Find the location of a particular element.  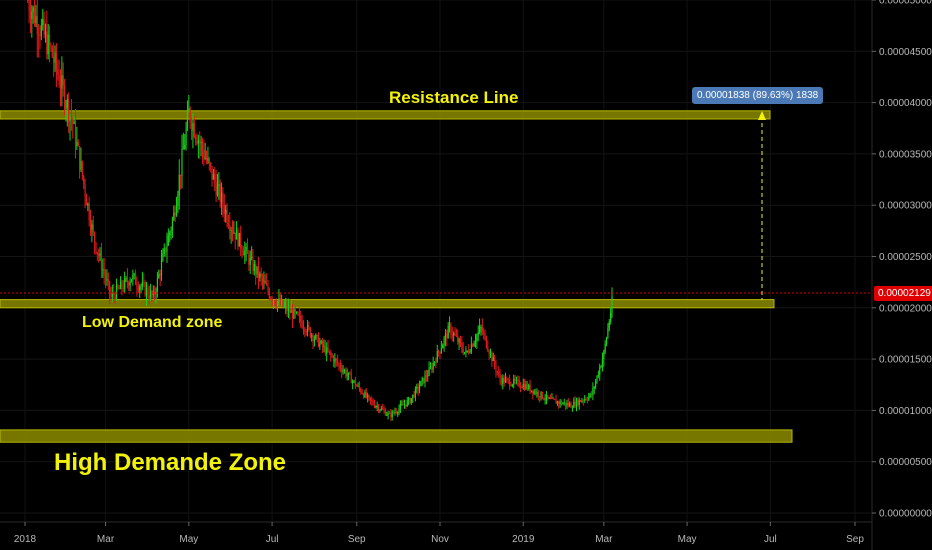

y-tick-label: 0.00003500 is located at coordinates (905, 154).